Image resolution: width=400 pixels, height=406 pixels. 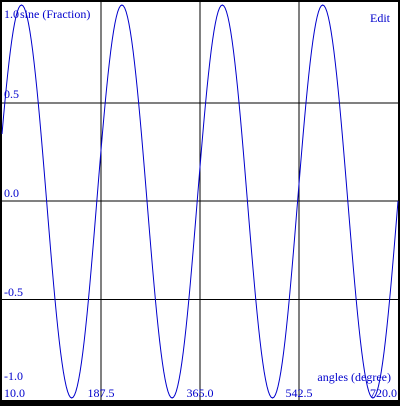 What do you see at coordinates (101, 393) in the screenshot?
I see `x-tick-label: 187.5` at bounding box center [101, 393].